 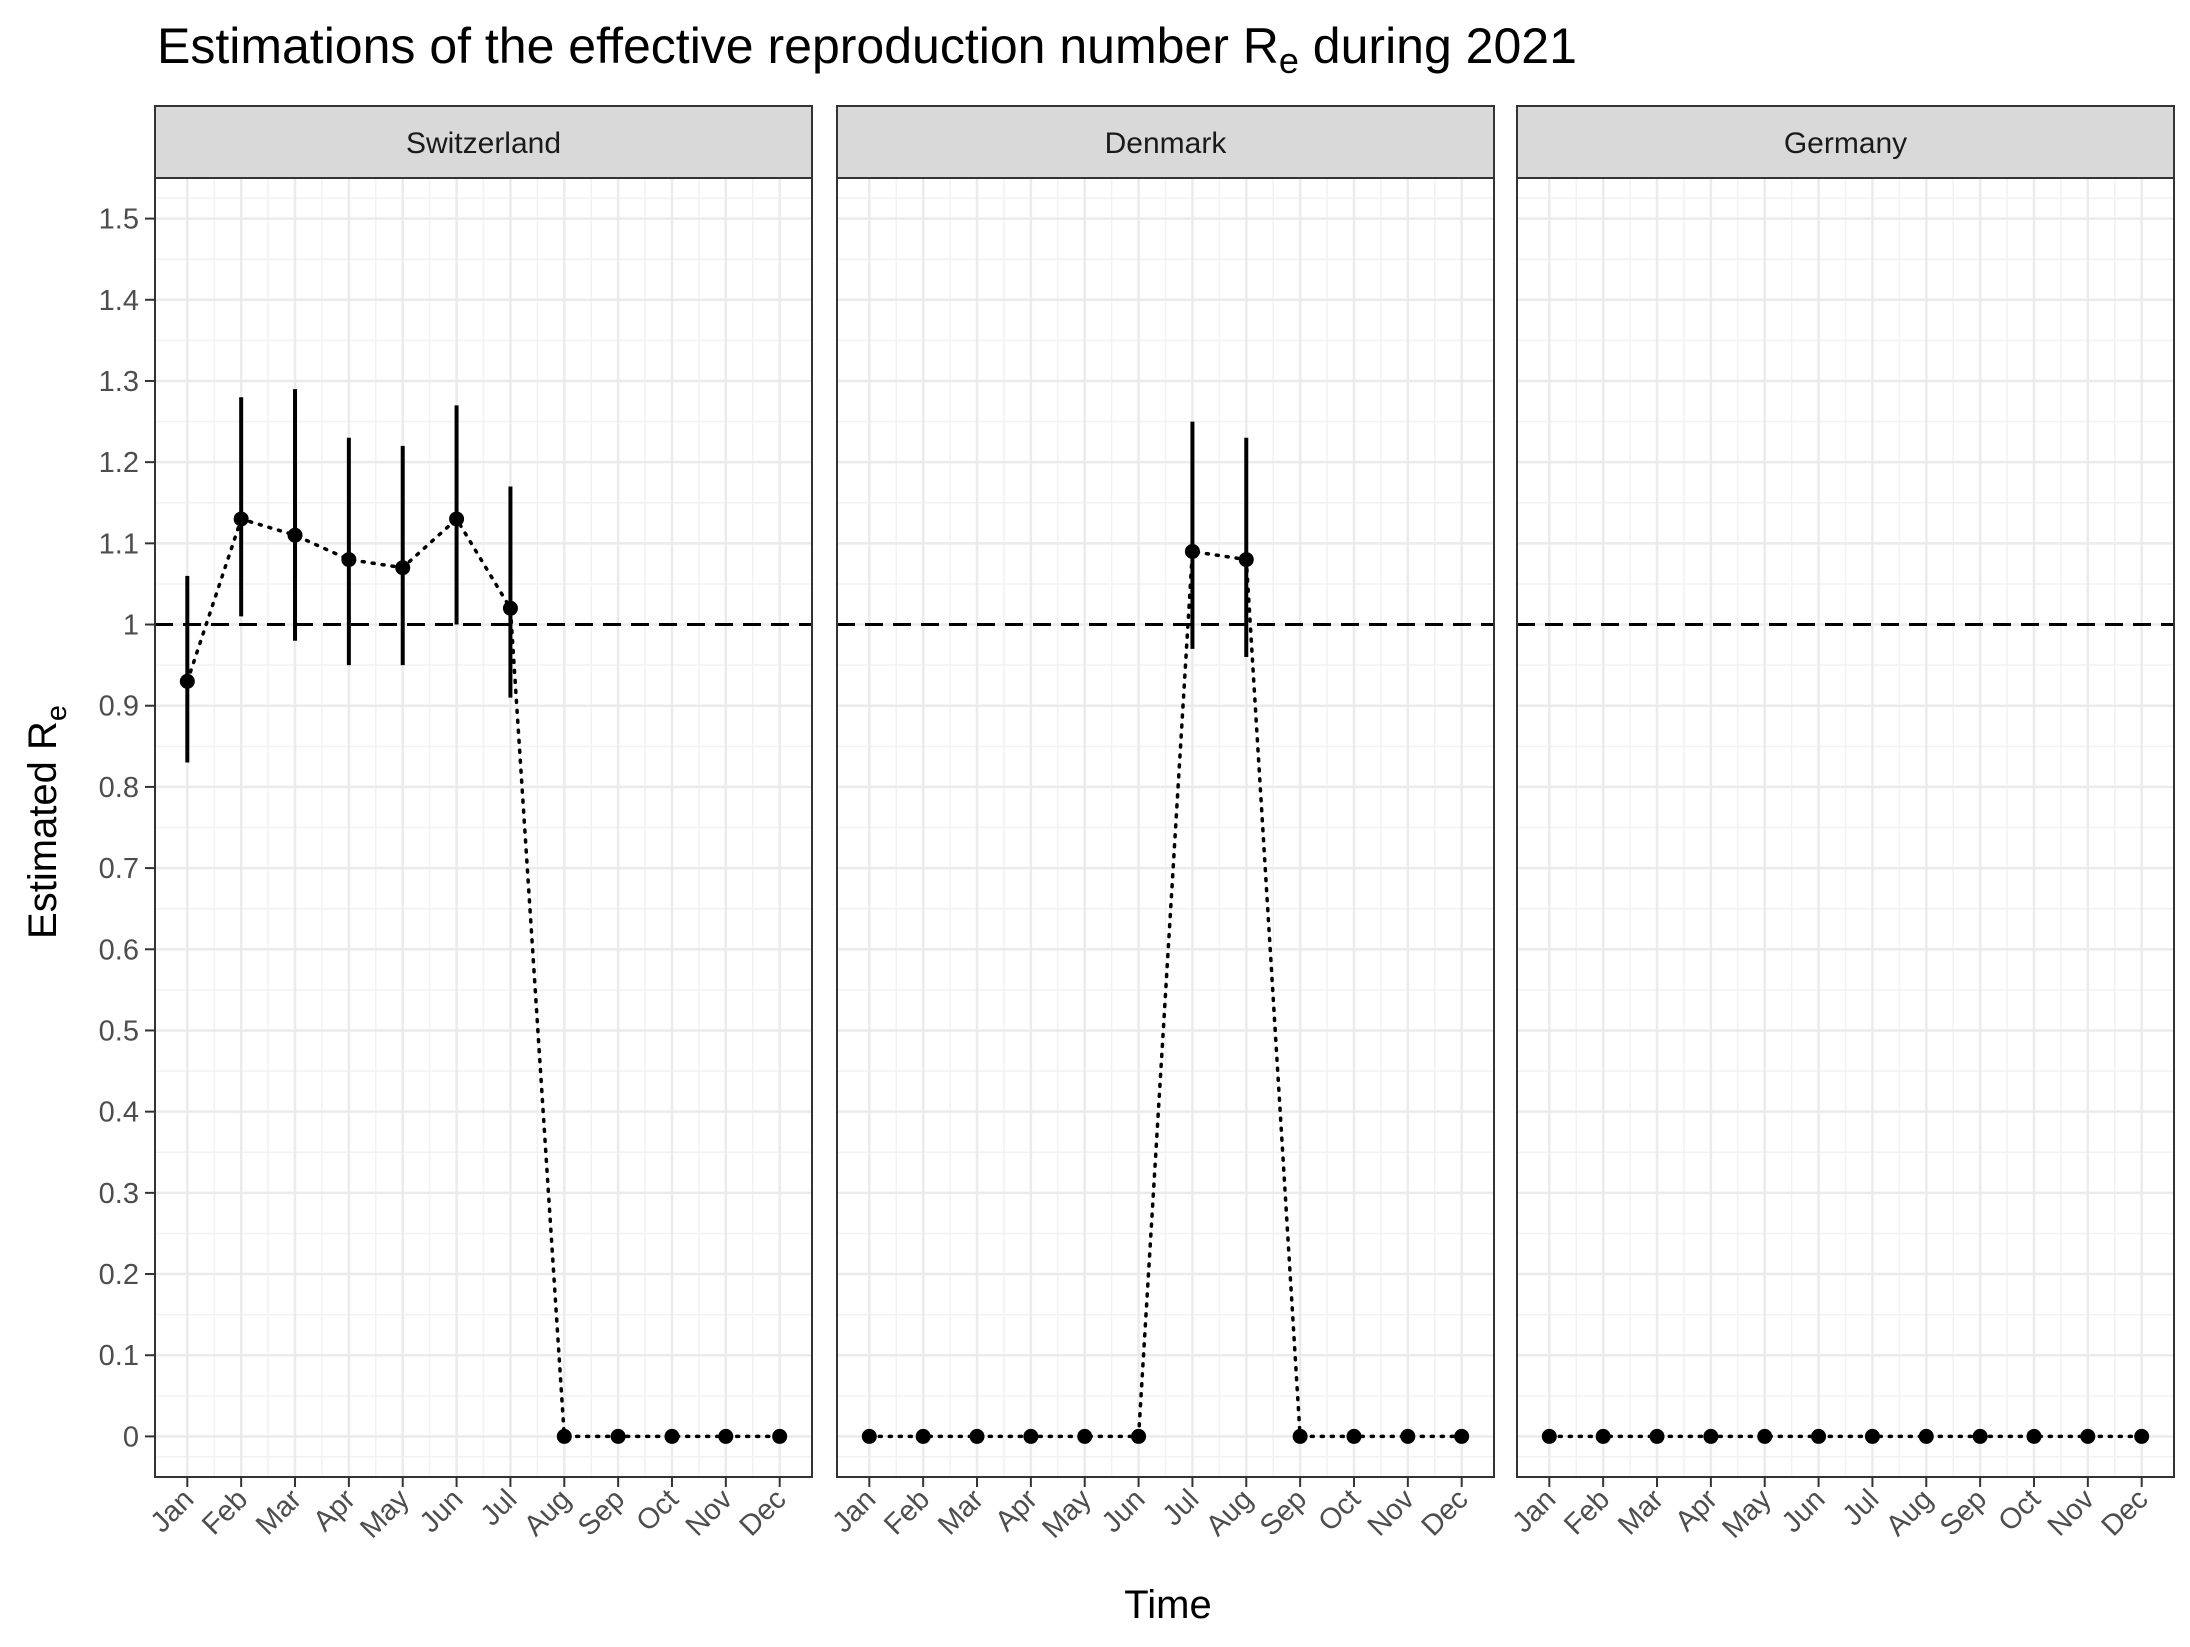 I want to click on y-tick-label: 0.5, so click(x=119, y=1031).